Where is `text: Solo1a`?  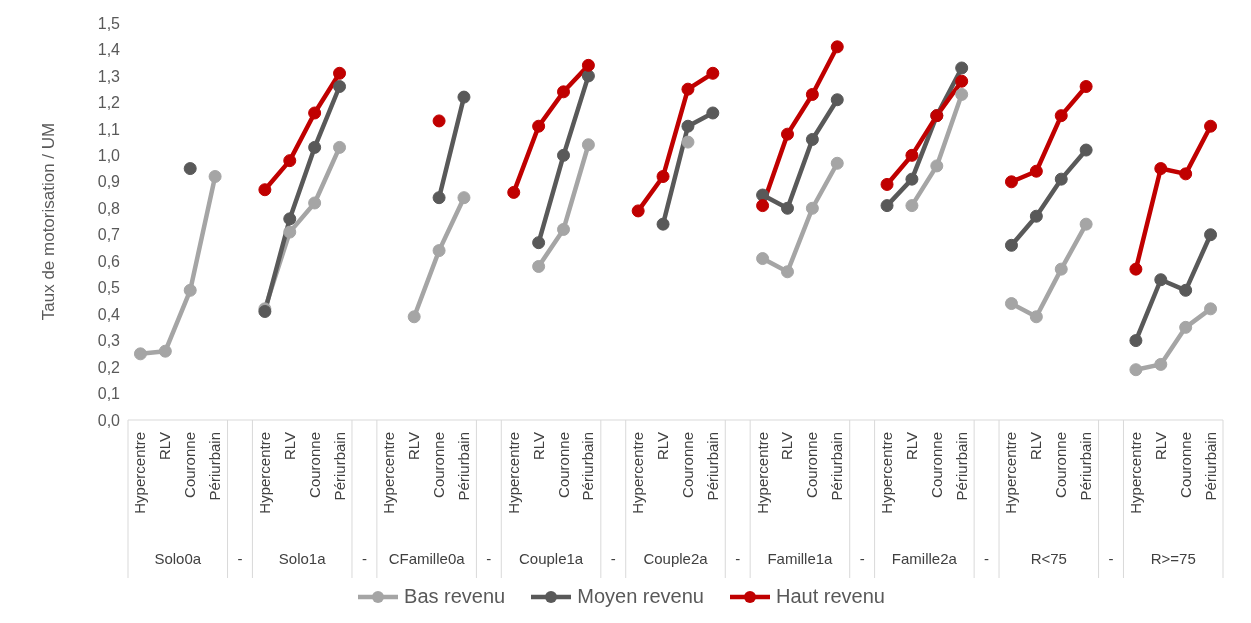 text: Solo1a is located at coordinates (302, 558).